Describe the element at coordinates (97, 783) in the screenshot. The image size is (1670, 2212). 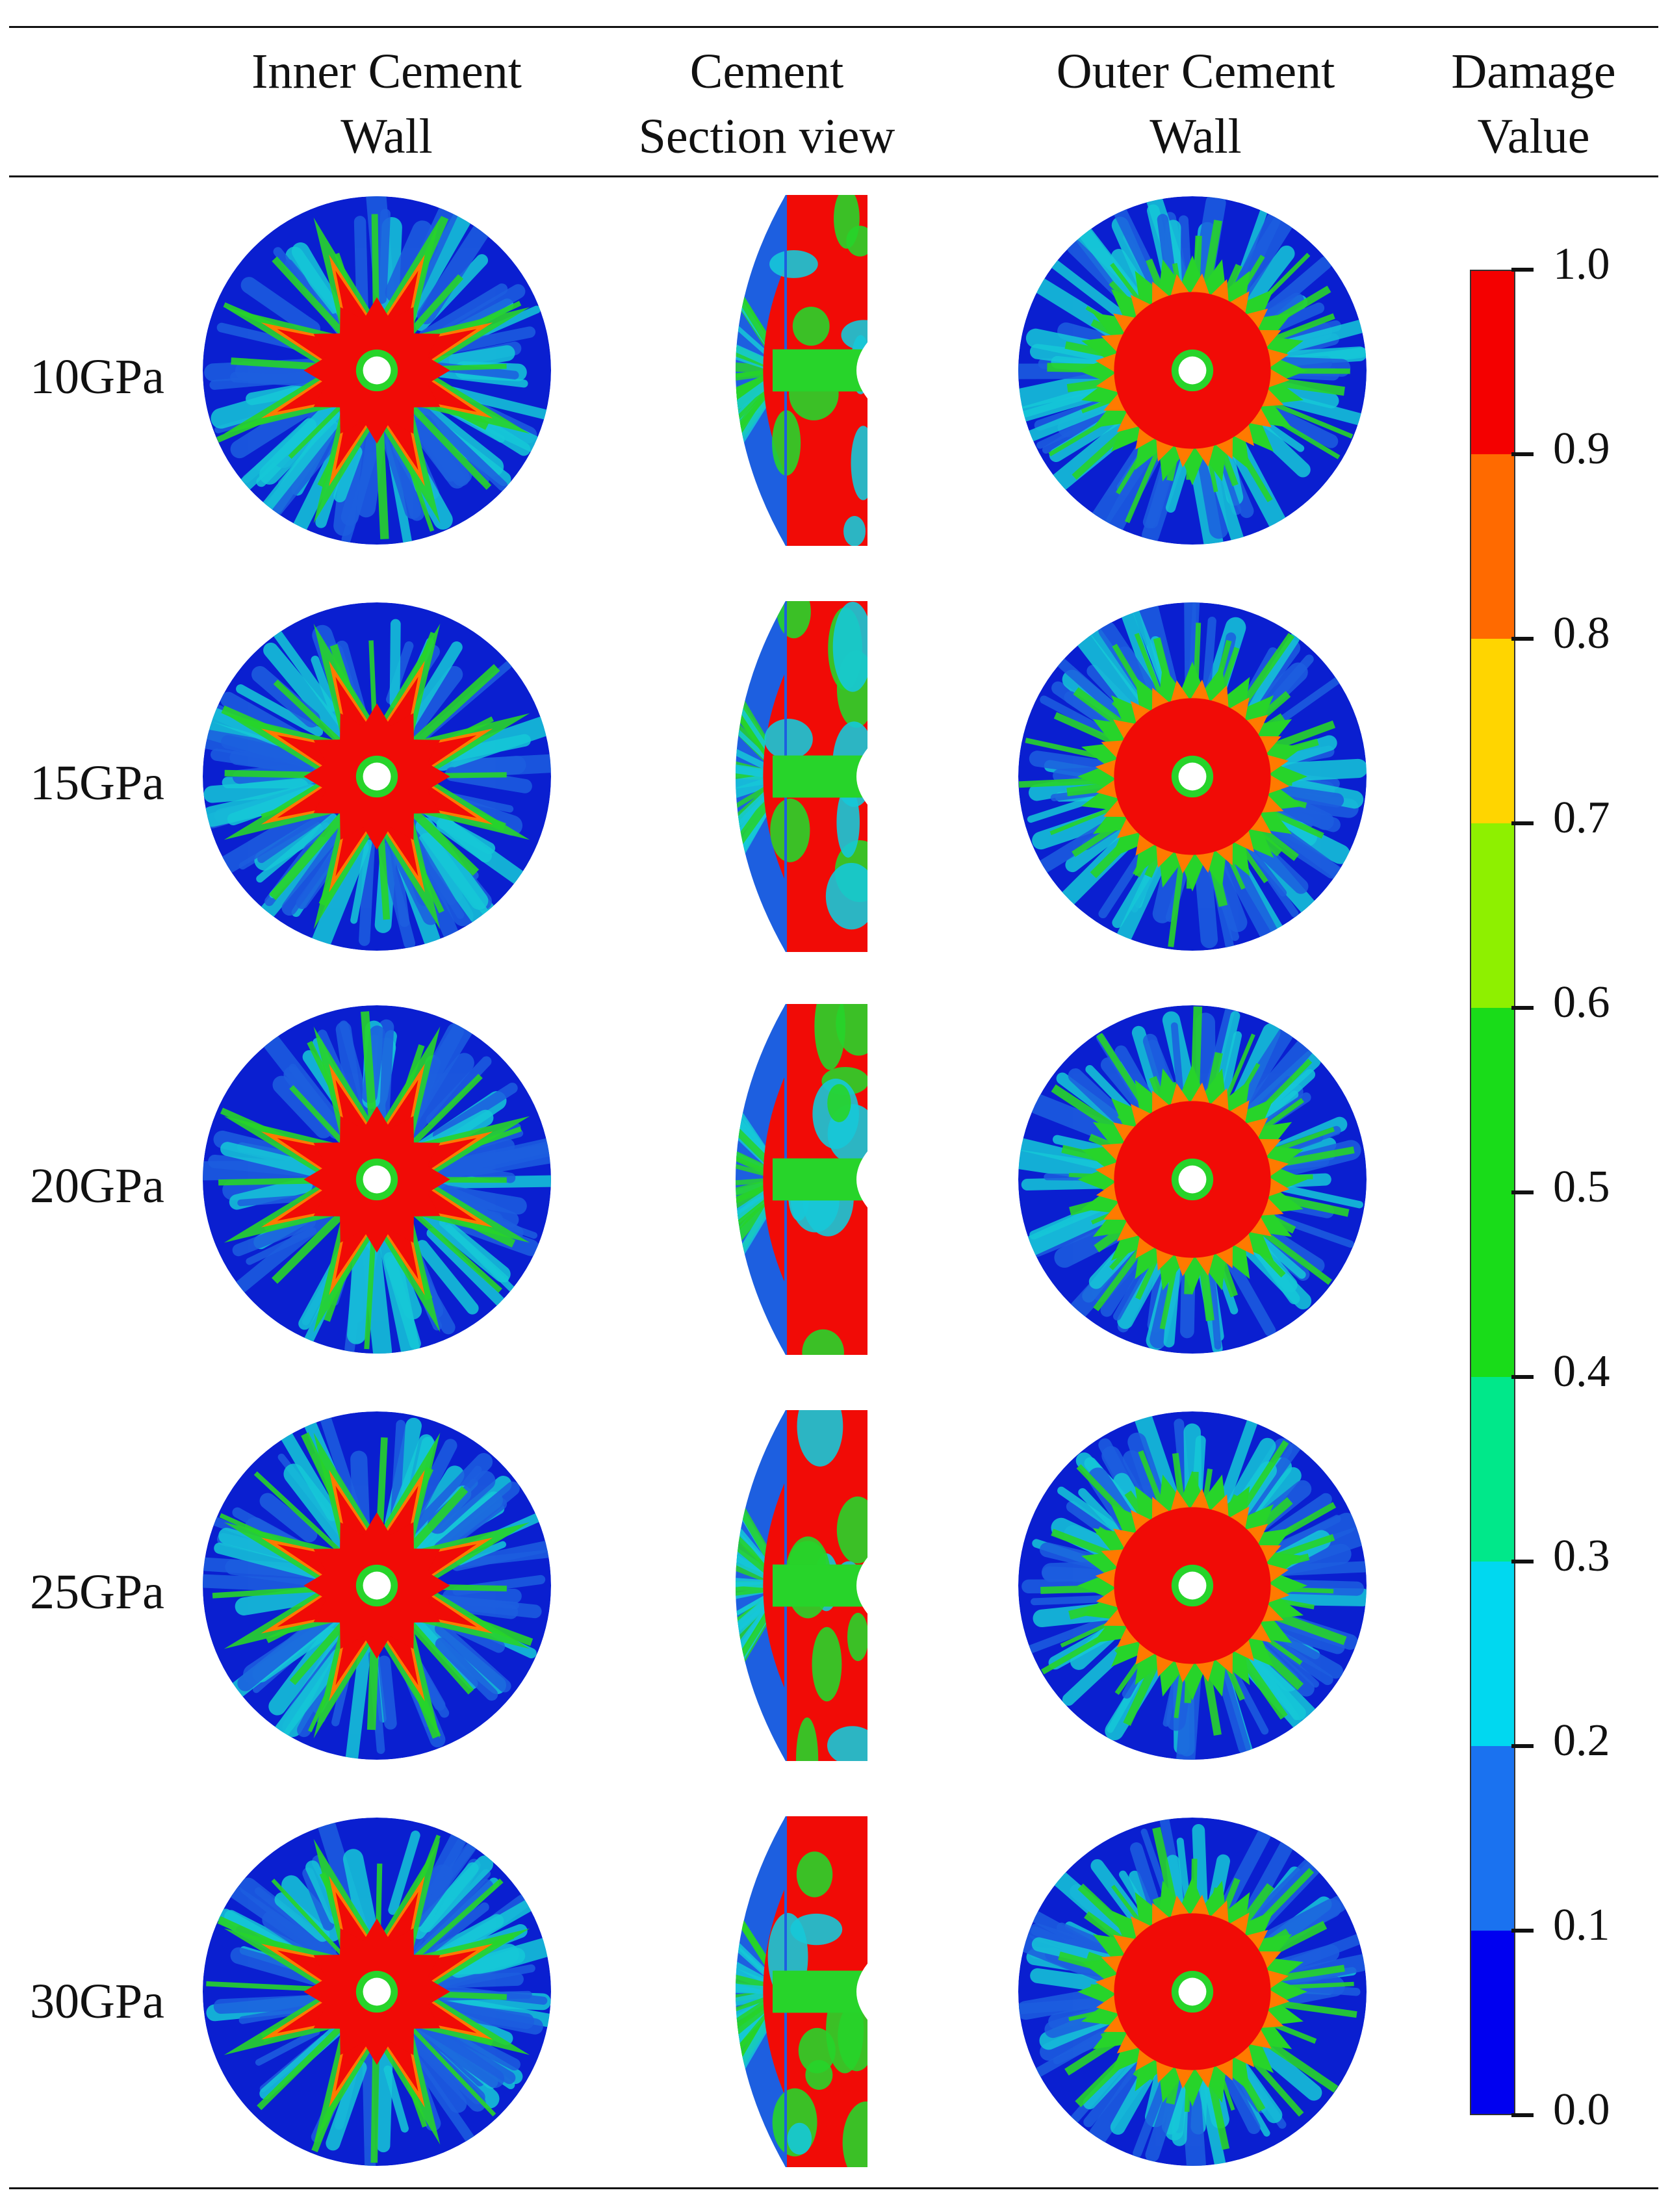
I see `row-label-15gpa: 15GPa` at that location.